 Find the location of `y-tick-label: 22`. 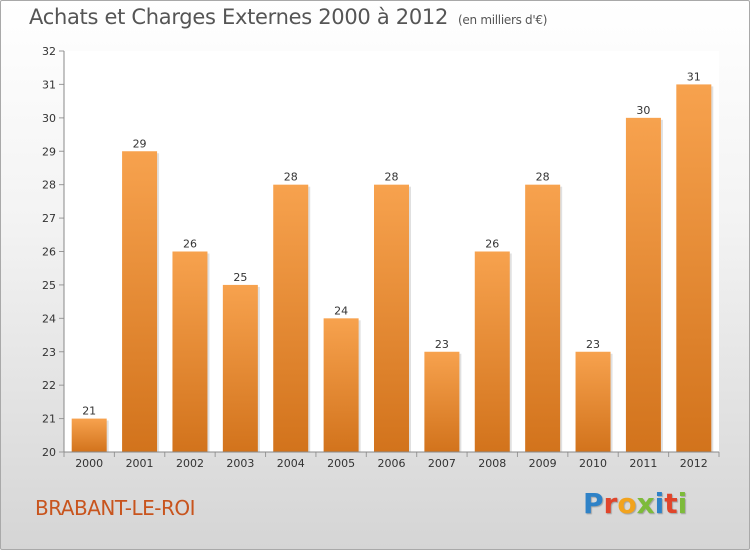

y-tick-label: 22 is located at coordinates (49, 385).